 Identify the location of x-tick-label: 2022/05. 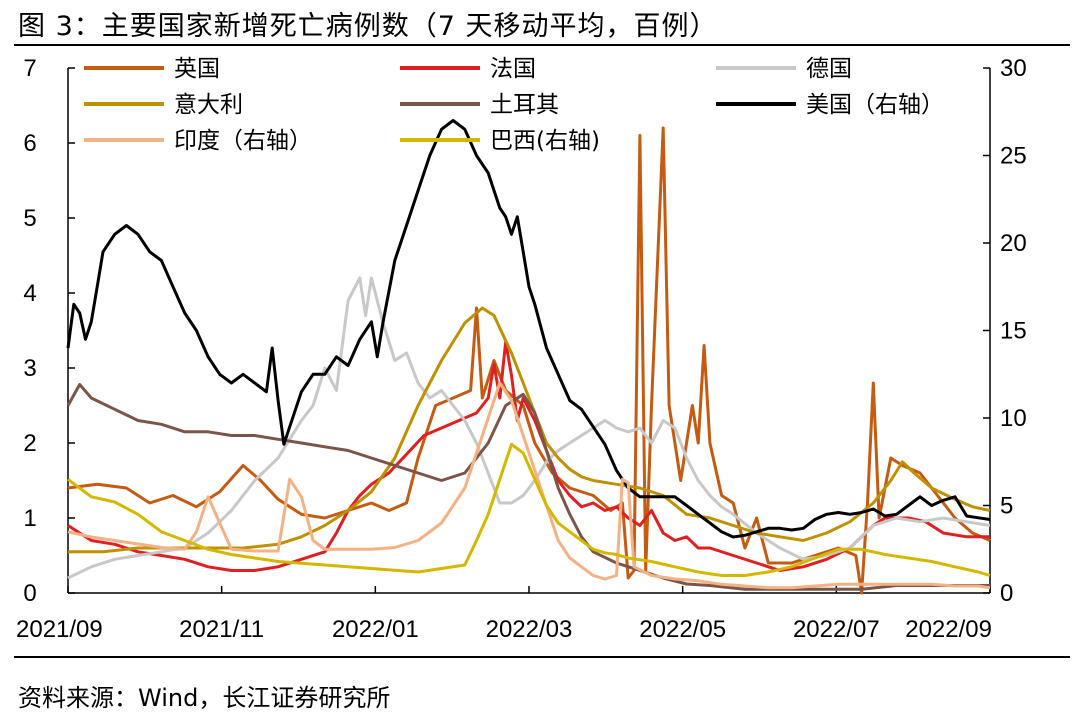
(682, 629).